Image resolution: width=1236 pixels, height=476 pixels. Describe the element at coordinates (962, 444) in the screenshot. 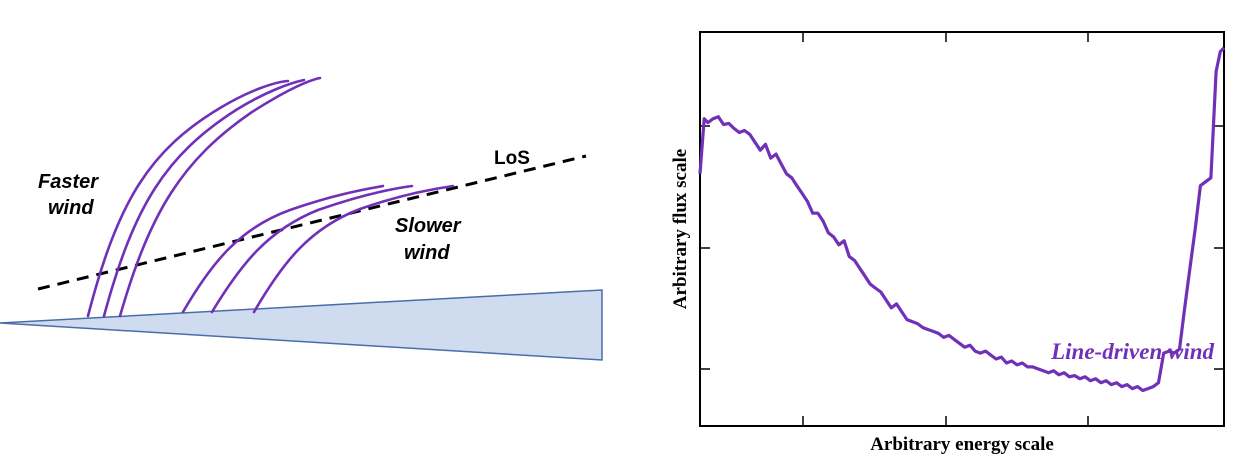

I see `x-axis-label: Arbitrary energy scale` at that location.